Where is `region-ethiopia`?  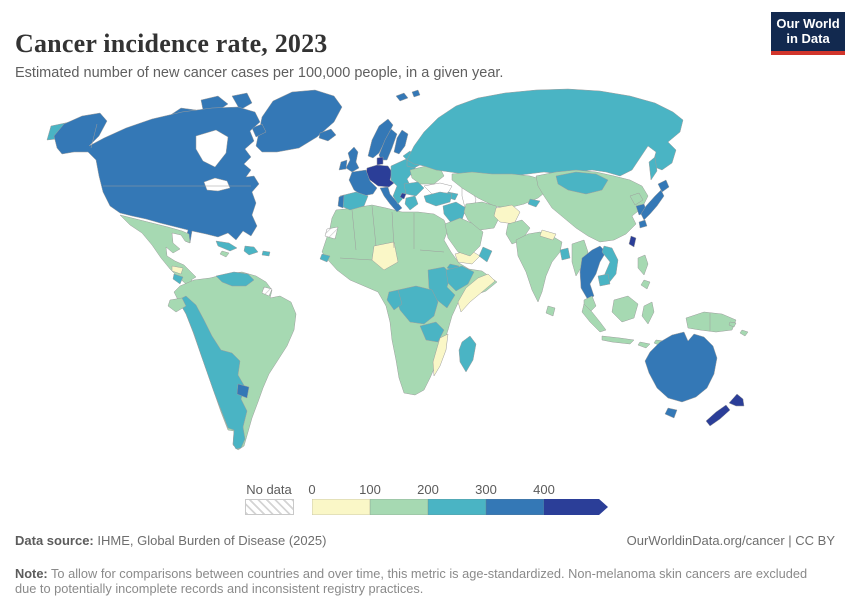
region-ethiopia is located at coordinates (460, 278).